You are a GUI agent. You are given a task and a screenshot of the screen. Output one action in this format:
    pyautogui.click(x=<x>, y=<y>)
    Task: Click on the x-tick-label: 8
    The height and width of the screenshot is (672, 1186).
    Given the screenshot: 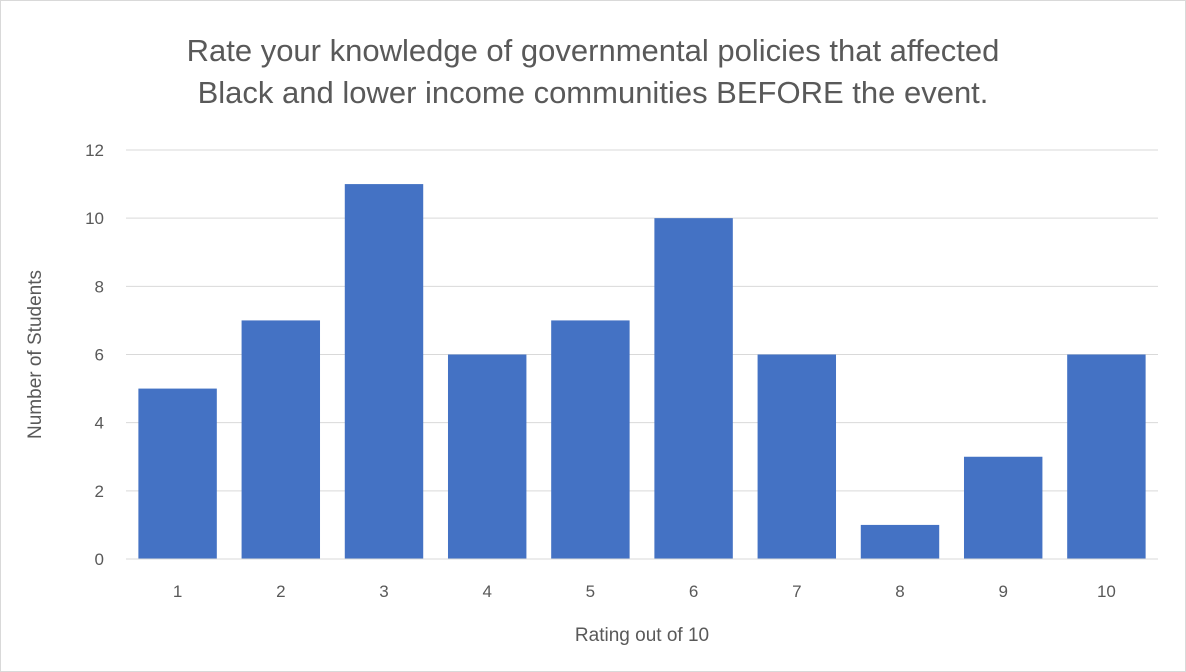 What is the action you would take?
    pyautogui.click(x=899, y=591)
    